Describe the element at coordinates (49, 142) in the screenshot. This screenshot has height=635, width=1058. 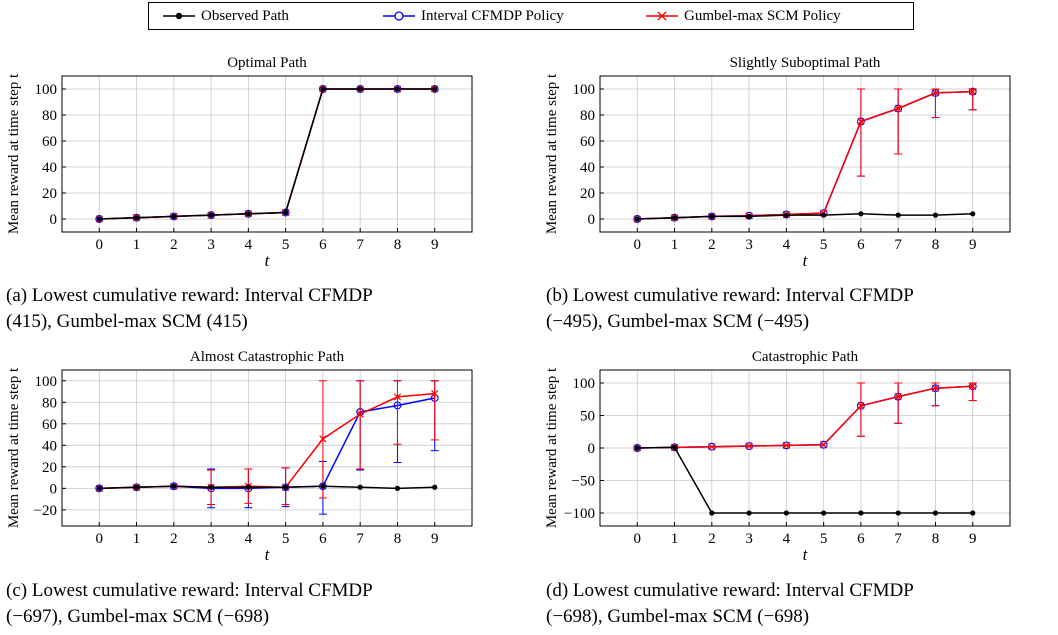
I see `y-tick-label: 60` at that location.